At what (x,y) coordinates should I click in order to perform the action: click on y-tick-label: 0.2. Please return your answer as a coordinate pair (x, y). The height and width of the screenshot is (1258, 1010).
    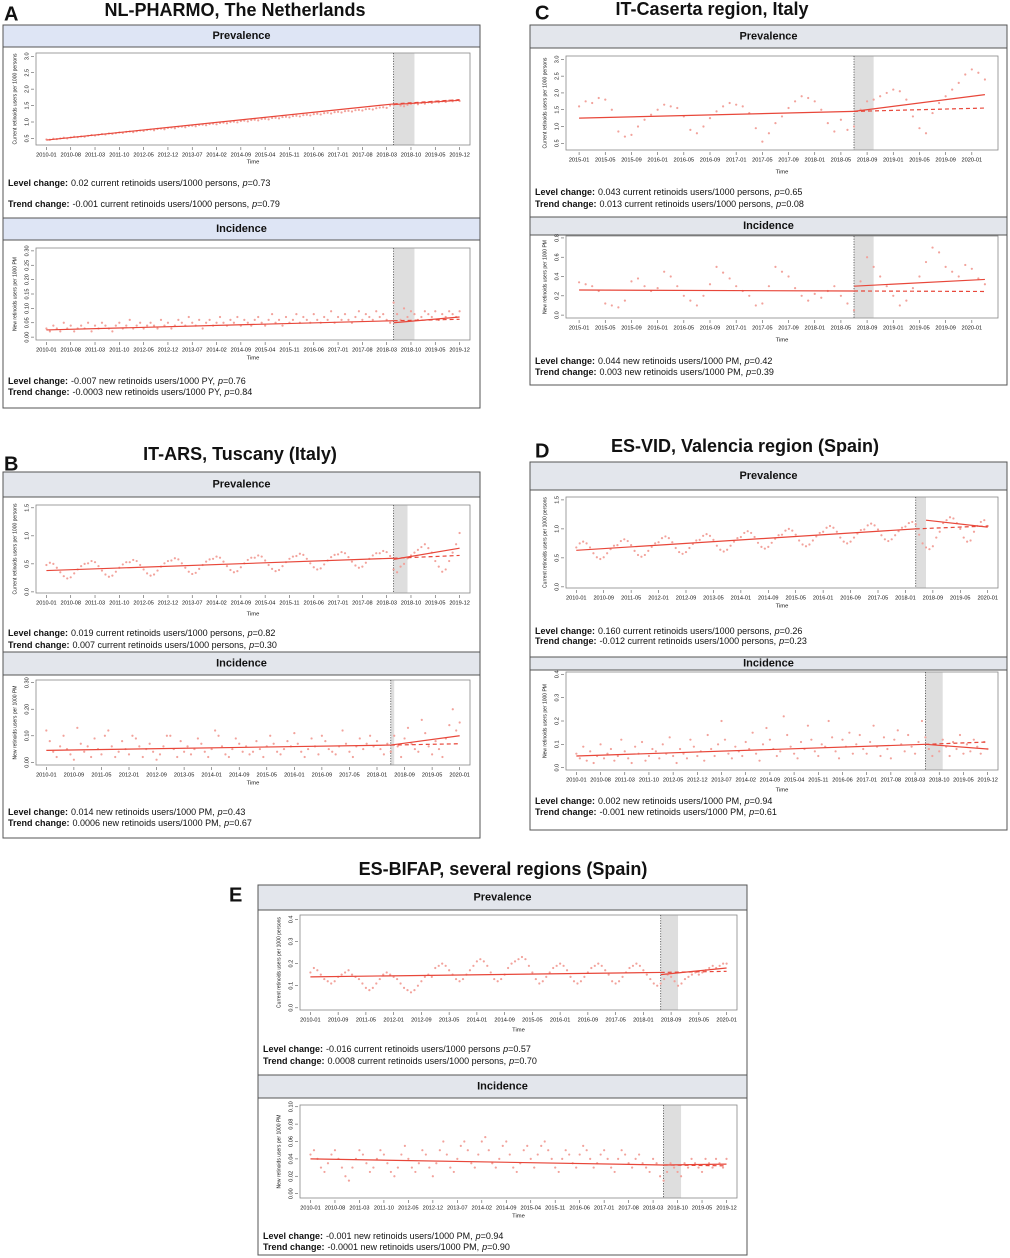
    Looking at the image, I should click on (557, 721).